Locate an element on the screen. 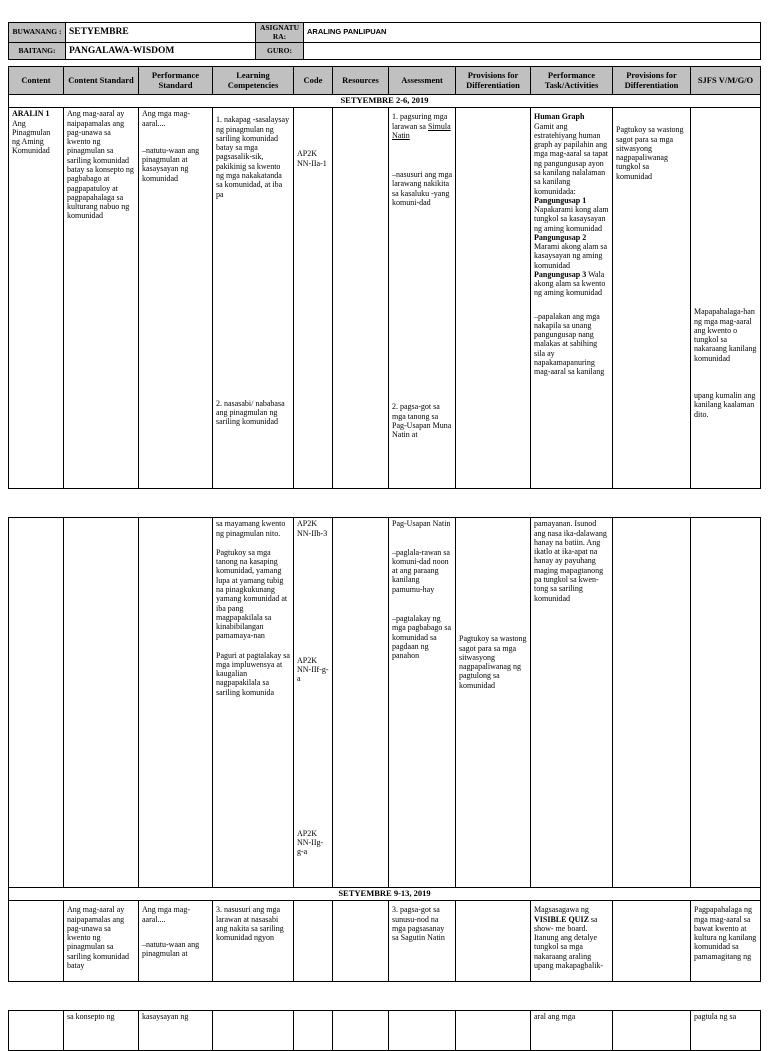 The image size is (768, 1051). clip-sjfs: pagtula ng sa is located at coordinates (715, 1017).